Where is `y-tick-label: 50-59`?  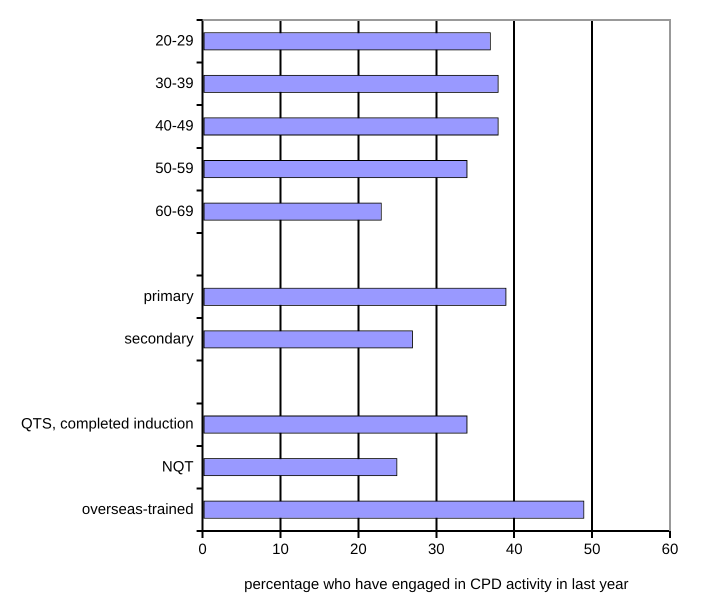
y-tick-label: 50-59 is located at coordinates (174, 169).